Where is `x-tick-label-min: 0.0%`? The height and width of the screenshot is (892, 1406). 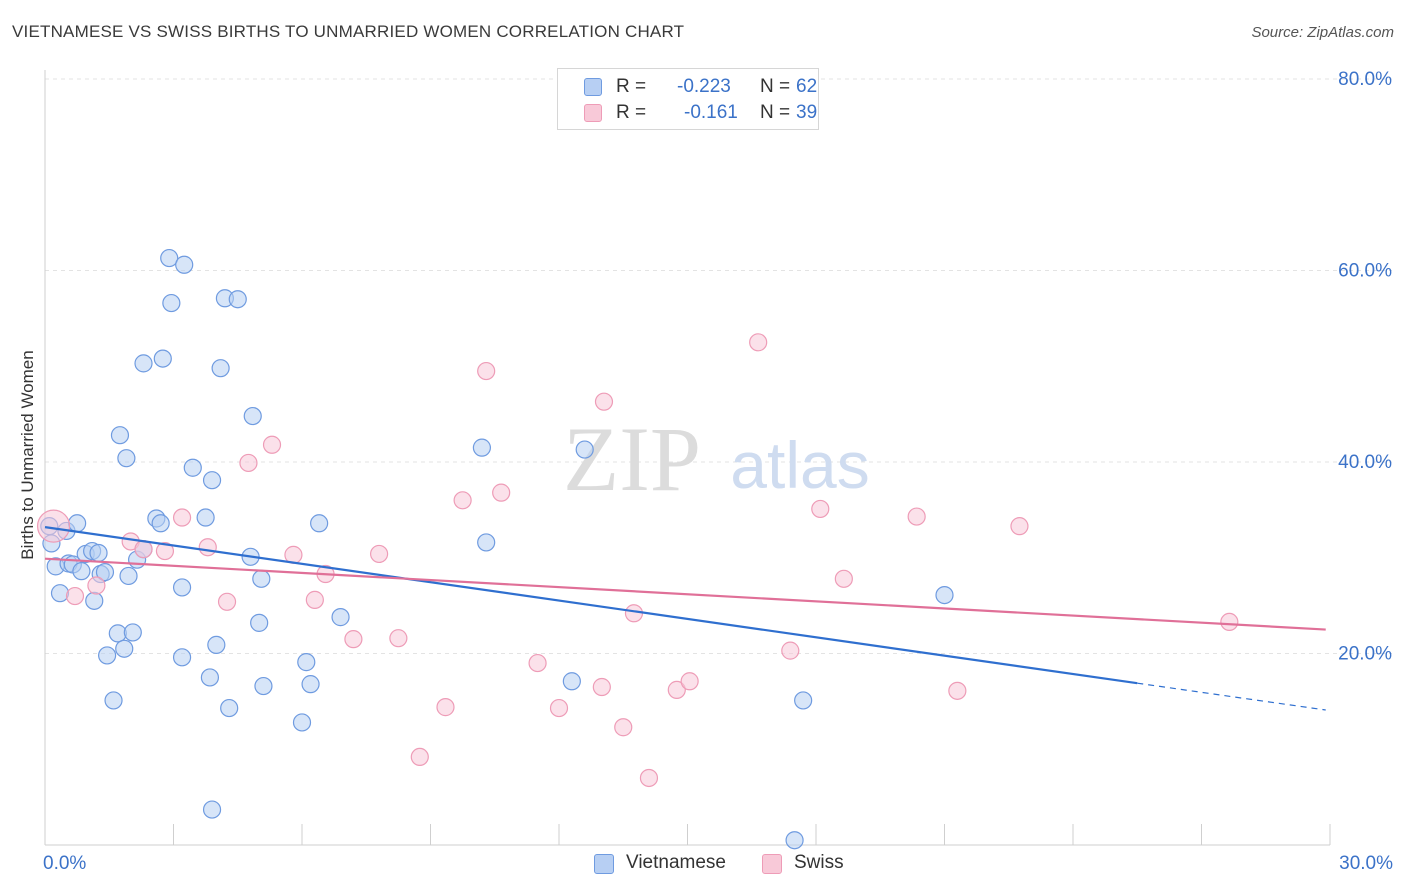
x-tick-label-min: 0.0% is located at coordinates (64, 863).